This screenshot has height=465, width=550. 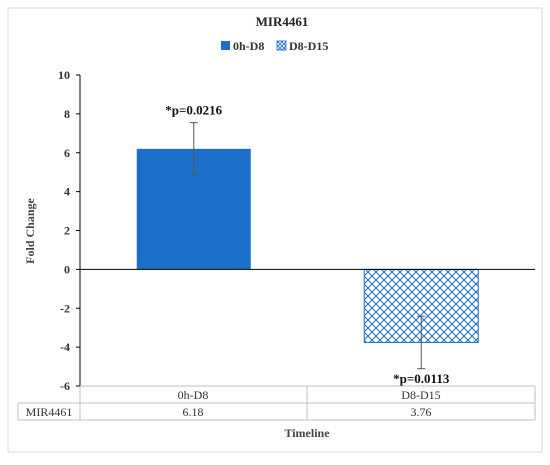 What do you see at coordinates (248, 46) in the screenshot?
I see `legend-label-0h-d8: 0h-D8` at bounding box center [248, 46].